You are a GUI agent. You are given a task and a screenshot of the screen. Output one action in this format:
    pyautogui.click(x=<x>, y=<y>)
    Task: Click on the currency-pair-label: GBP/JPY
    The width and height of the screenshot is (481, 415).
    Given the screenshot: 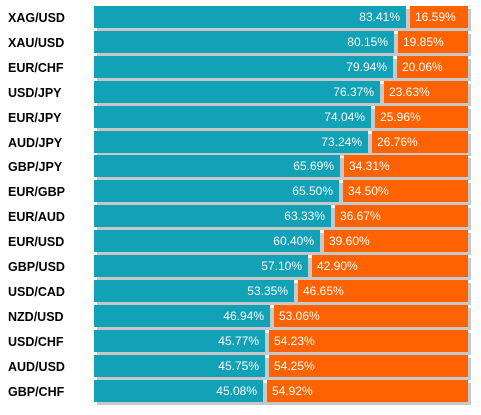 What is the action you would take?
    pyautogui.click(x=35, y=167)
    